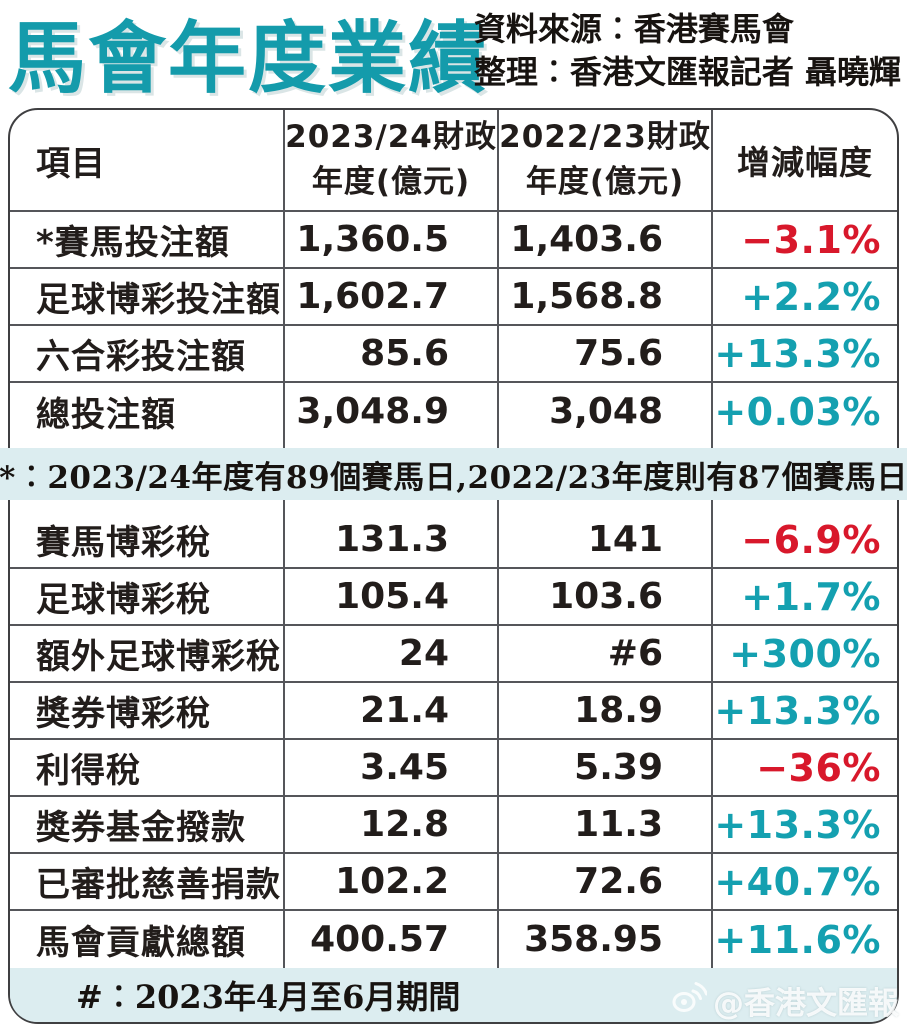  Describe the element at coordinates (687, 51) in the screenshot. I see `source-block: 資料來源︰香港賽馬會 整理︰香港文匯報記者 聶曉輝` at that location.